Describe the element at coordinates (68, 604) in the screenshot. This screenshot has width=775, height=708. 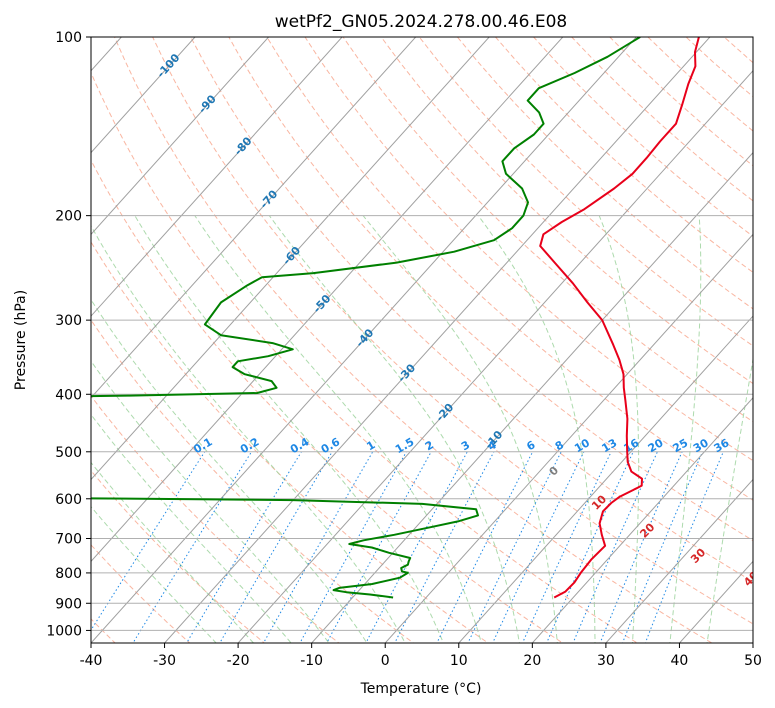
I see `y-tick-label: 900` at that location.